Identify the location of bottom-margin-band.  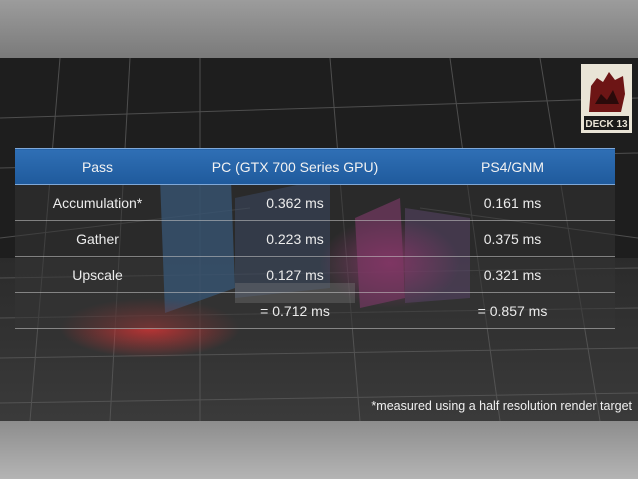
(319, 450).